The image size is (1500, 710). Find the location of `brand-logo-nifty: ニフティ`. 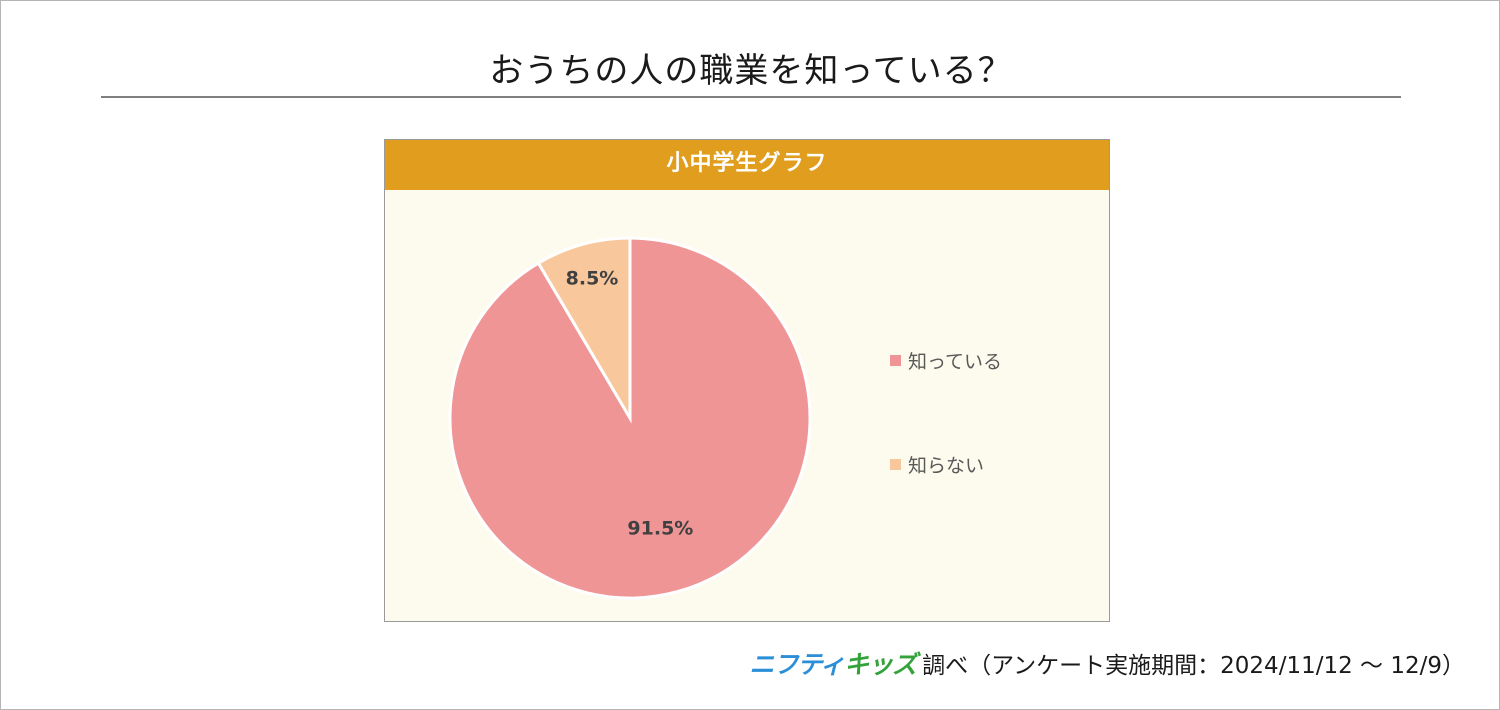

brand-logo-nifty: ニフティ is located at coordinates (797, 664).